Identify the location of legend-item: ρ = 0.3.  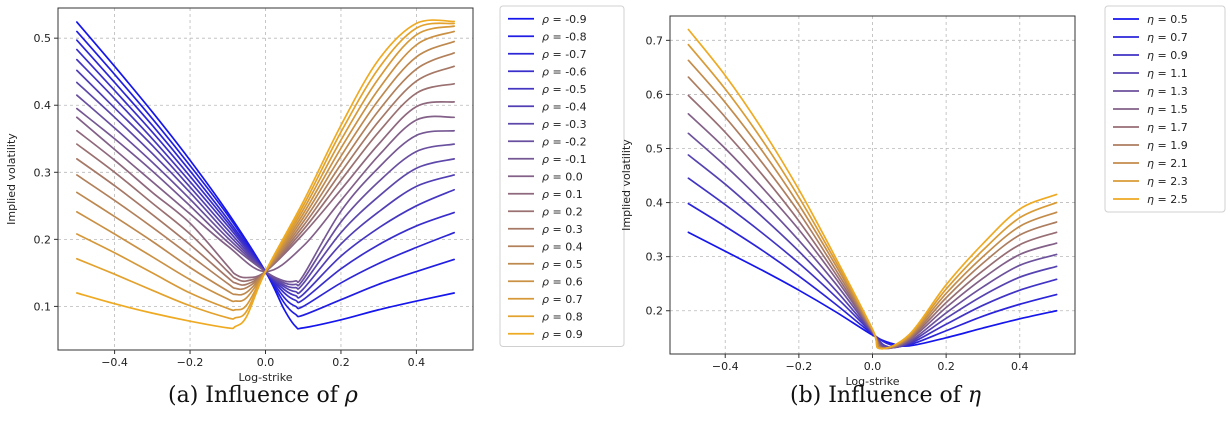
(545, 229).